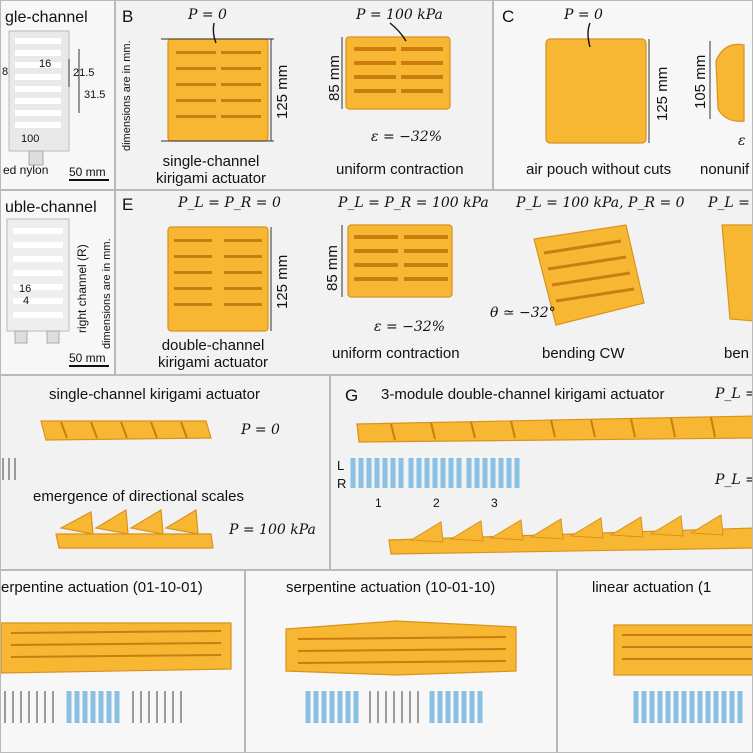  What do you see at coordinates (127, 95) in the screenshot?
I see `panel-b-note: dimensions are in mm.` at bounding box center [127, 95].